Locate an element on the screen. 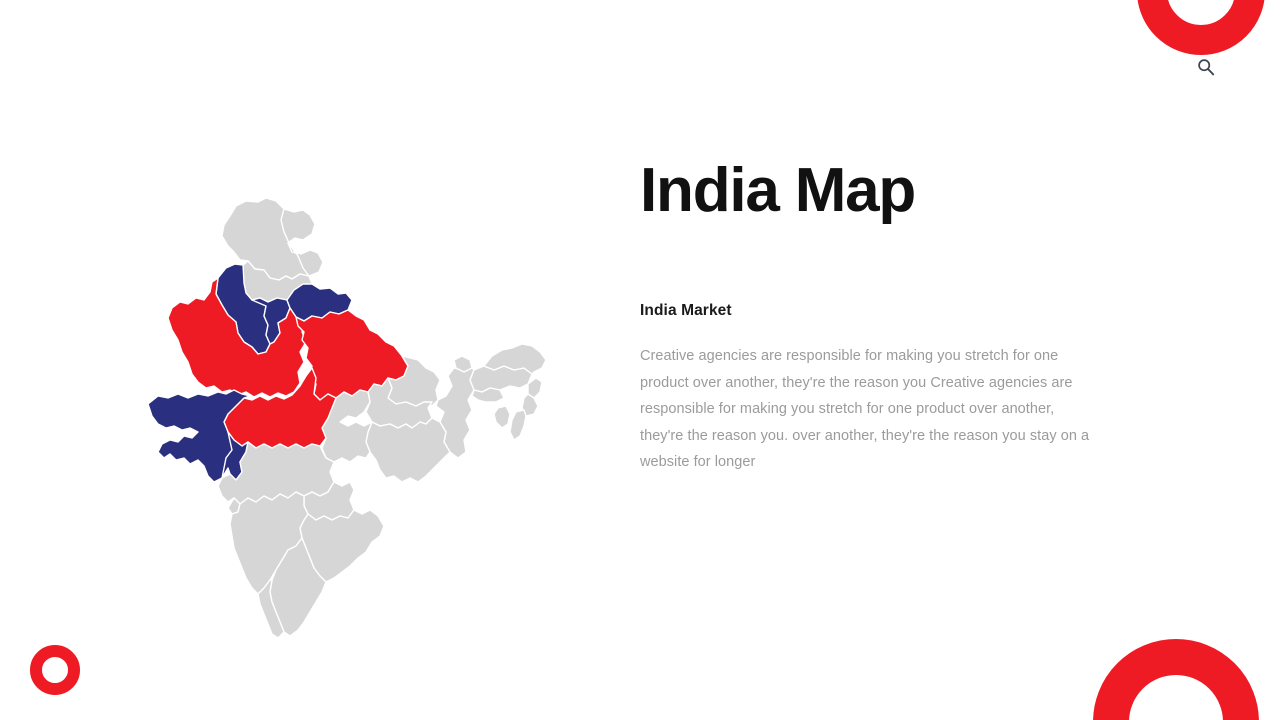 The image size is (1280, 720). ring-outline-bottom-right is located at coordinates (1176, 679).